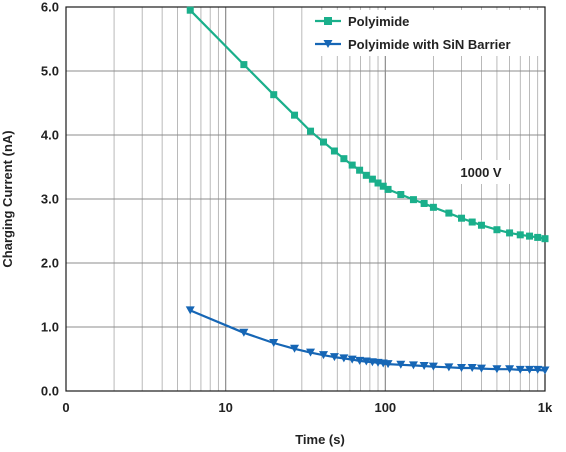  I want to click on legend-item-sin-barrier: Polyimide with SiN Barrier, so click(413, 44).